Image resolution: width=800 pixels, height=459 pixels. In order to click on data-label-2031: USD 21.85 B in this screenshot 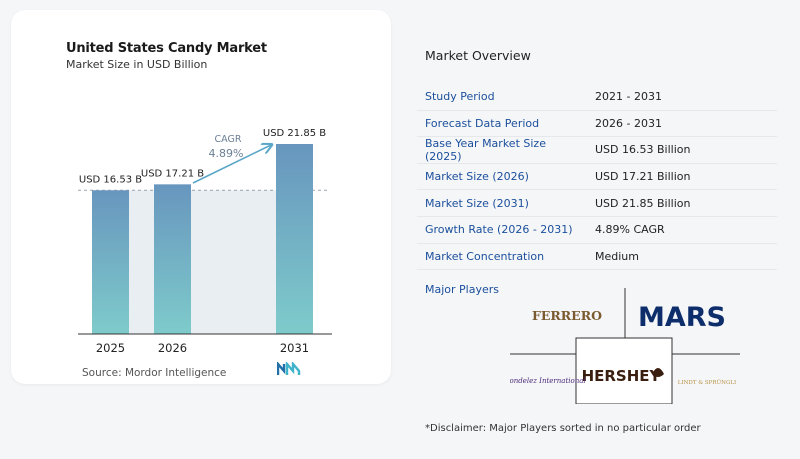, I will do `click(294, 133)`.